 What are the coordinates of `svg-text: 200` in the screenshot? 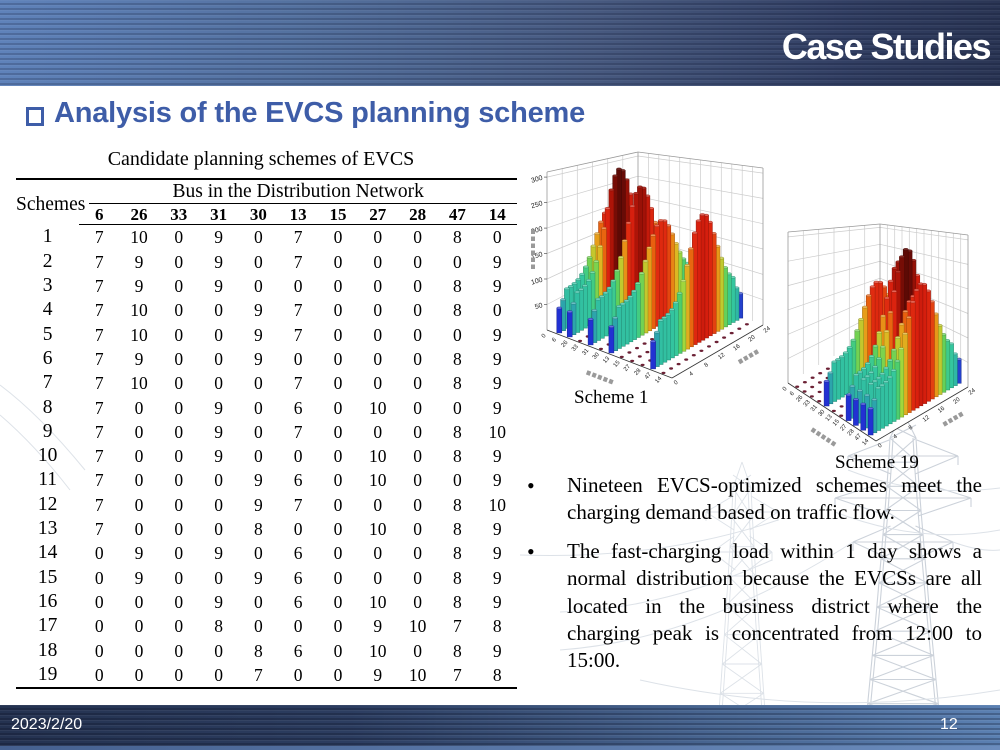 It's located at (536, 231).